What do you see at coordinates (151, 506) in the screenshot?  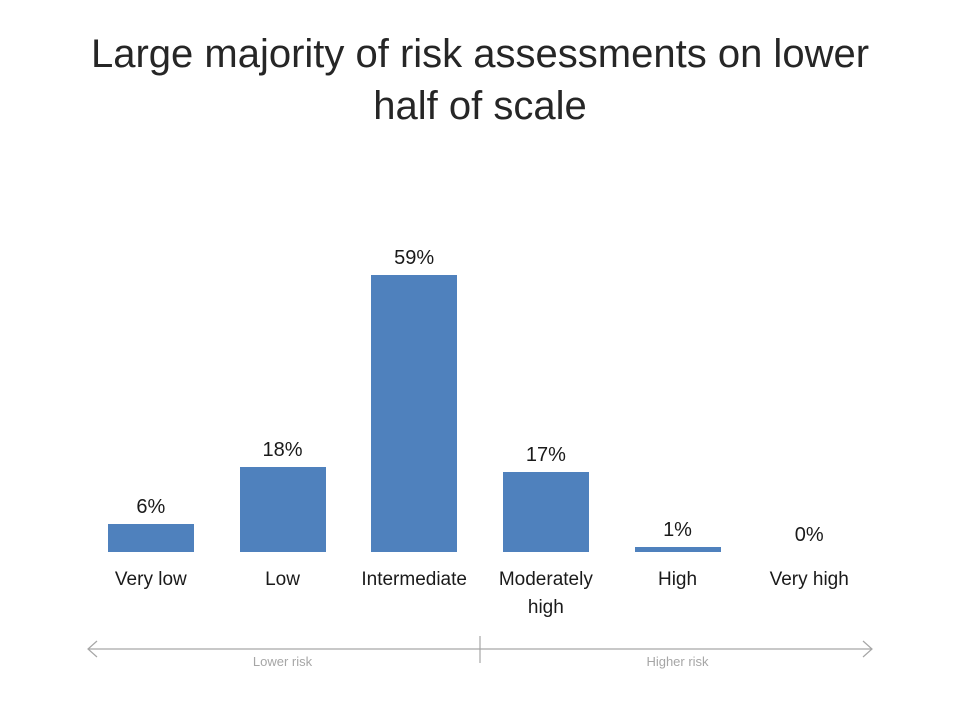 I see `value-label: 6%` at bounding box center [151, 506].